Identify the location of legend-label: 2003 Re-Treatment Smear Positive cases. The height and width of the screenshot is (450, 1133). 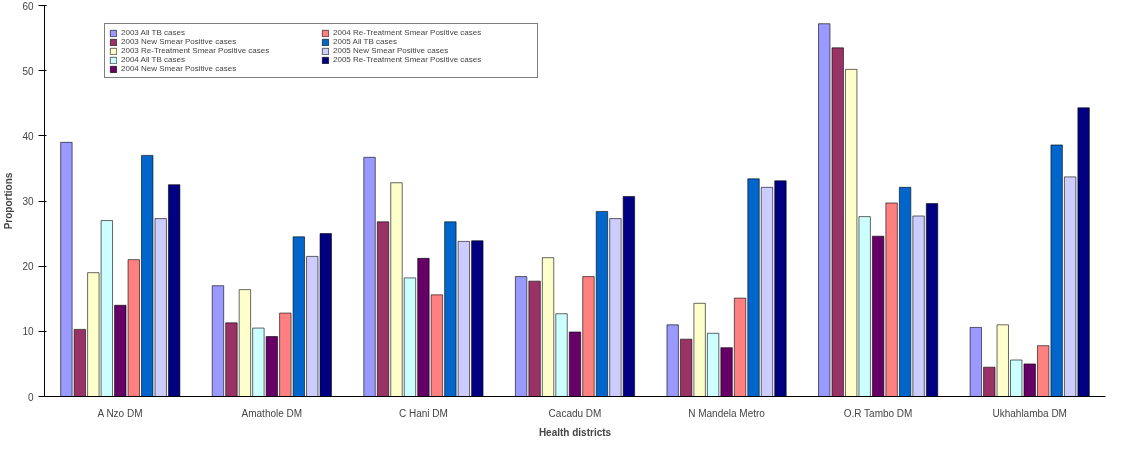
(196, 50).